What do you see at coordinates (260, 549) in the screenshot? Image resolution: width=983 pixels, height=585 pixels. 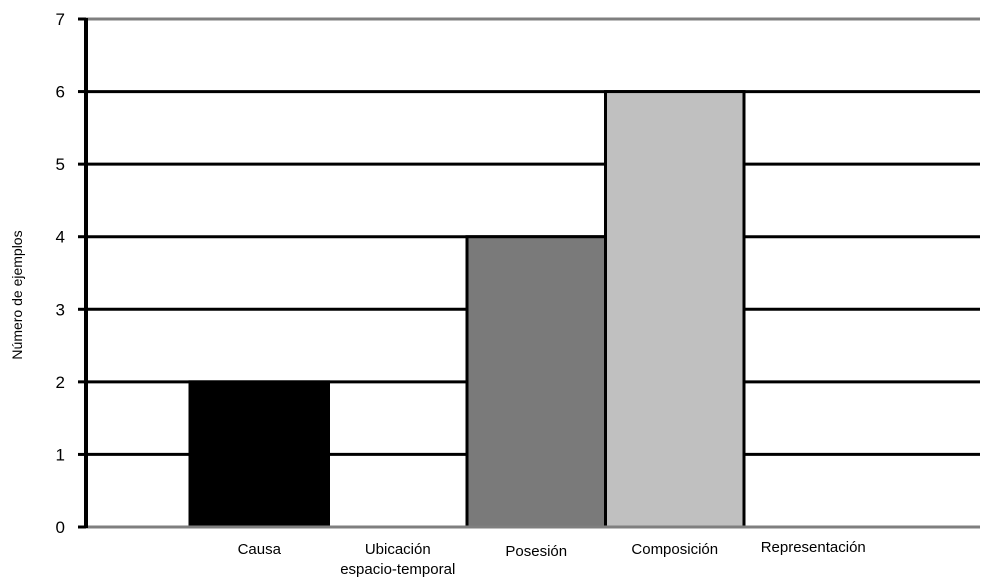 I see `x-tick-label: Causa` at bounding box center [260, 549].